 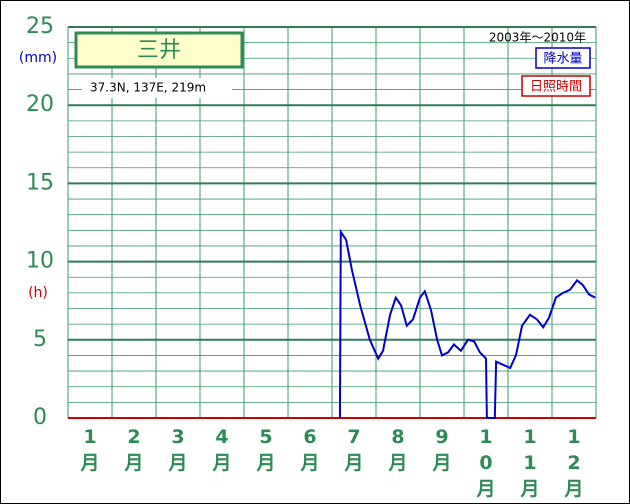 What do you see at coordinates (222, 450) in the screenshot?
I see `x-tick-label: 4月` at bounding box center [222, 450].